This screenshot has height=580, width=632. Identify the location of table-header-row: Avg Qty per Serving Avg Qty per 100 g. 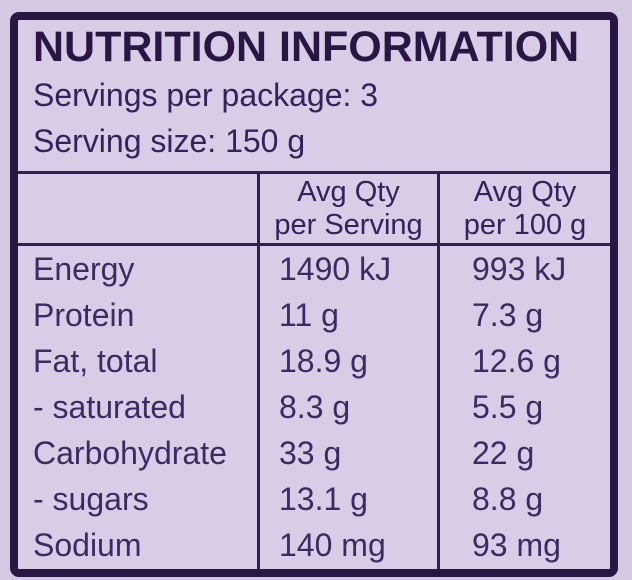
(314, 208).